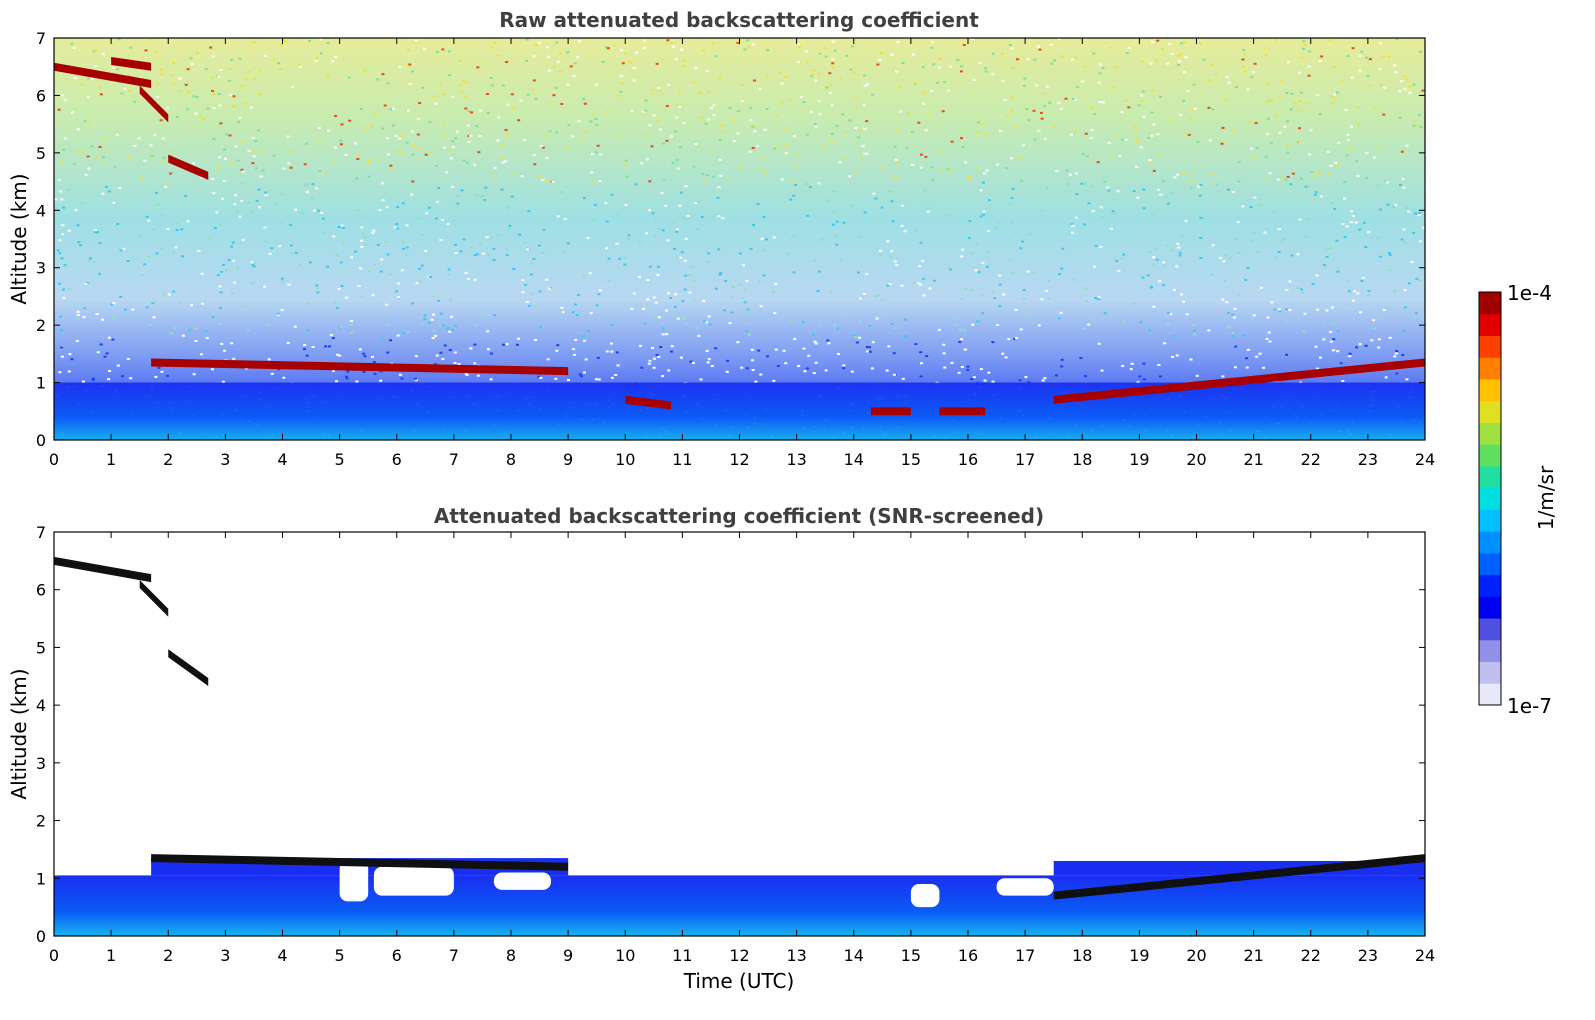  I want to click on x-tick-label: 19, so click(1139, 955).